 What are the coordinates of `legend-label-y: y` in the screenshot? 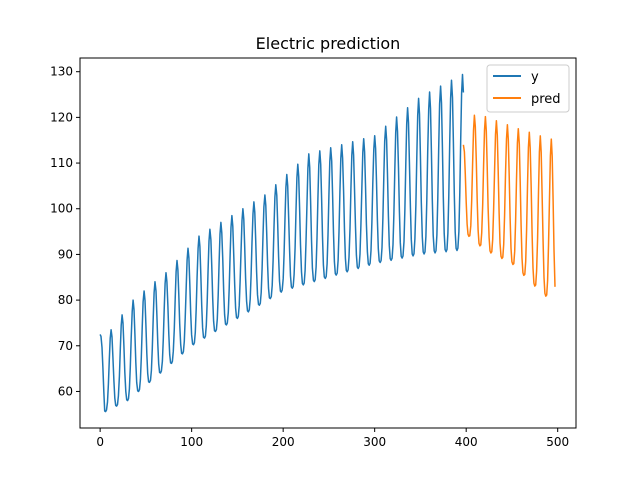 It's located at (535, 77).